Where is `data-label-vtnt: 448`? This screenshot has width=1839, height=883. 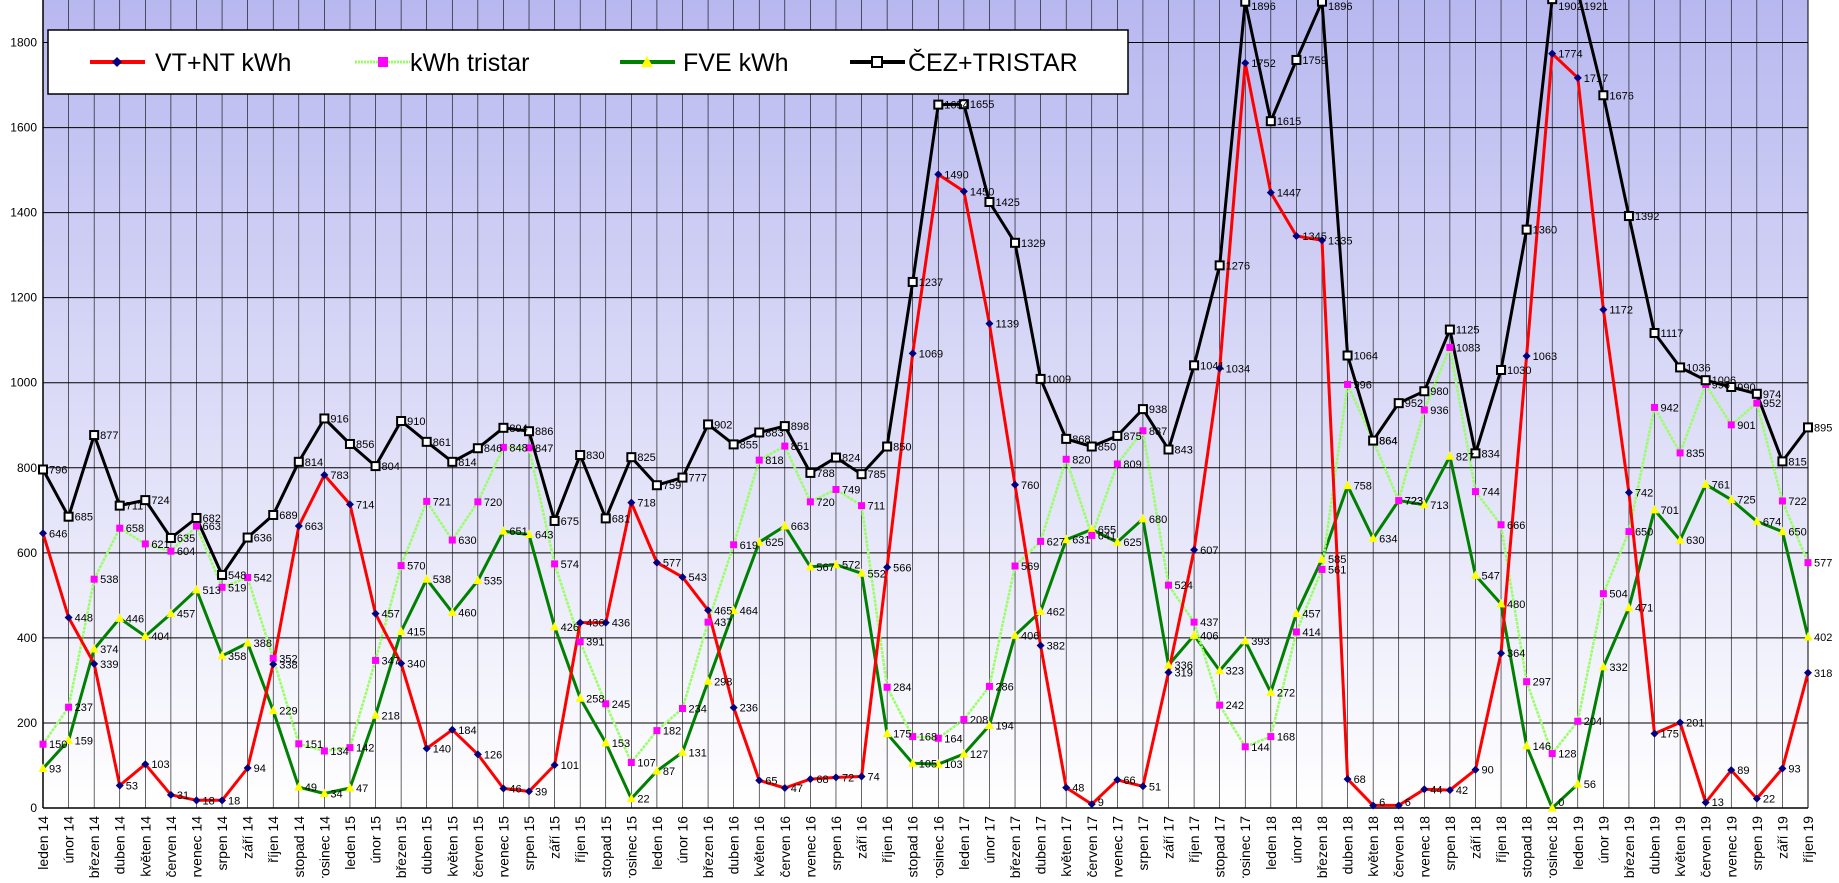 data-label-vtnt: 448 is located at coordinates (84, 618).